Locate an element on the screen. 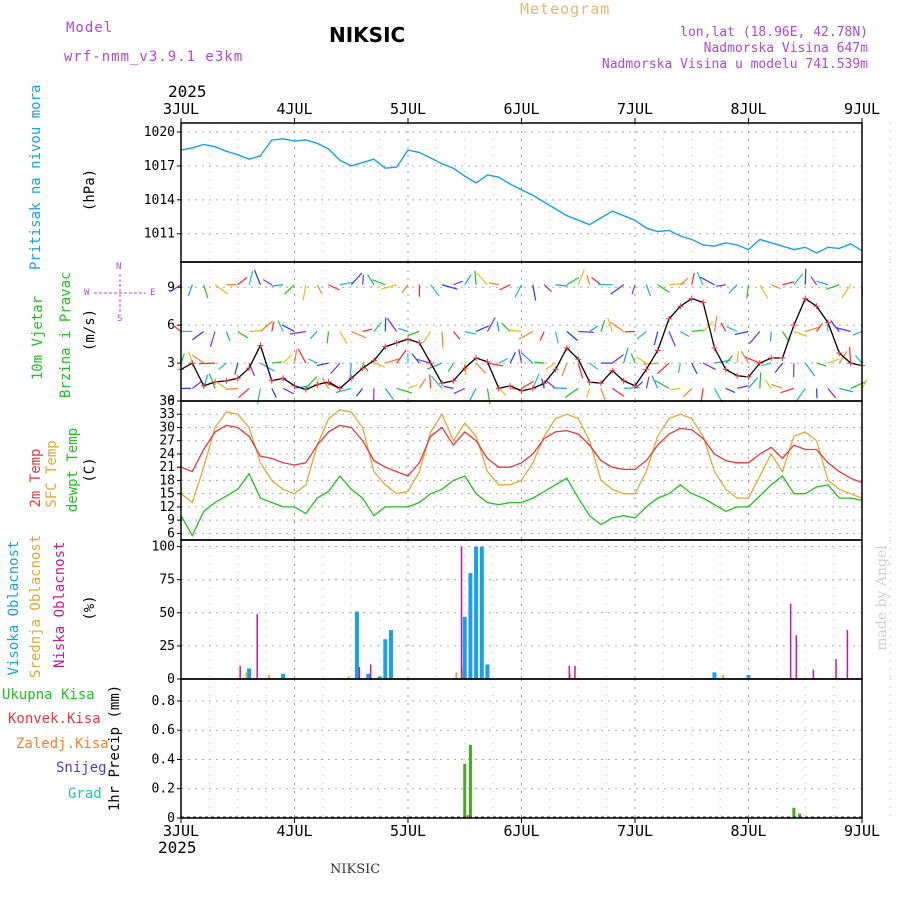 The height and width of the screenshot is (900, 900). precip-frame is located at coordinates (521, 748).